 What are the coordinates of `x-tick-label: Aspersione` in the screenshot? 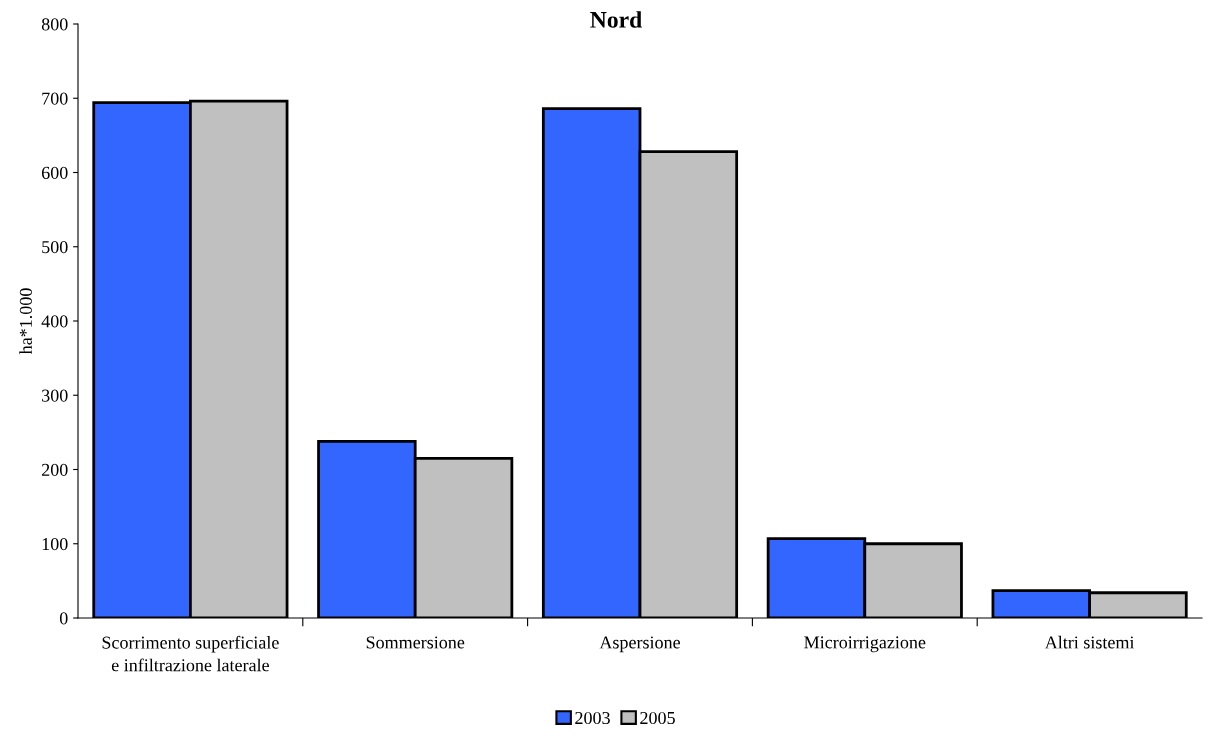 It's located at (639, 644).